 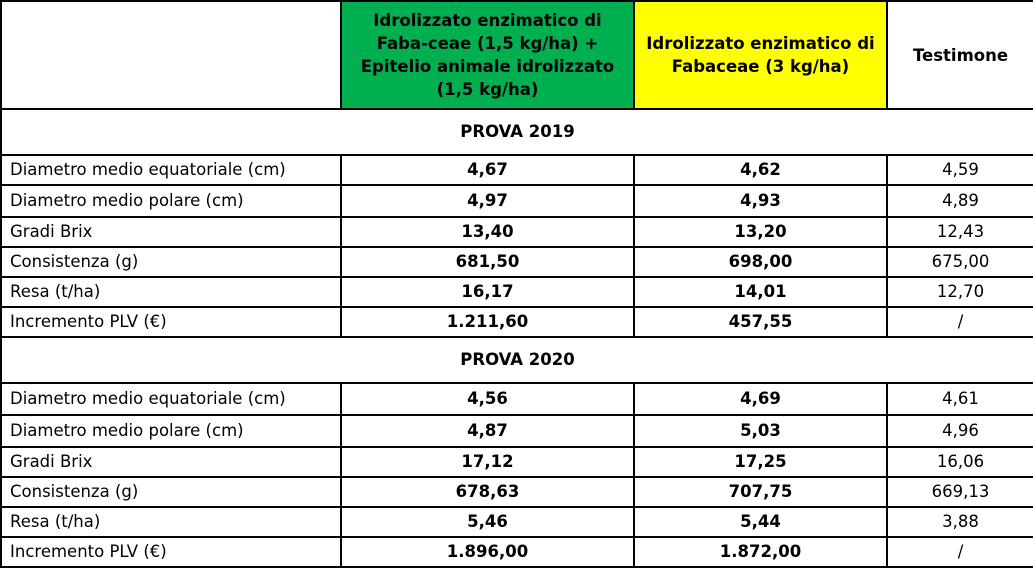 I want to click on table-row: Incremento PLV (€) 1.211,60 457,55 /, so click(x=516, y=322).